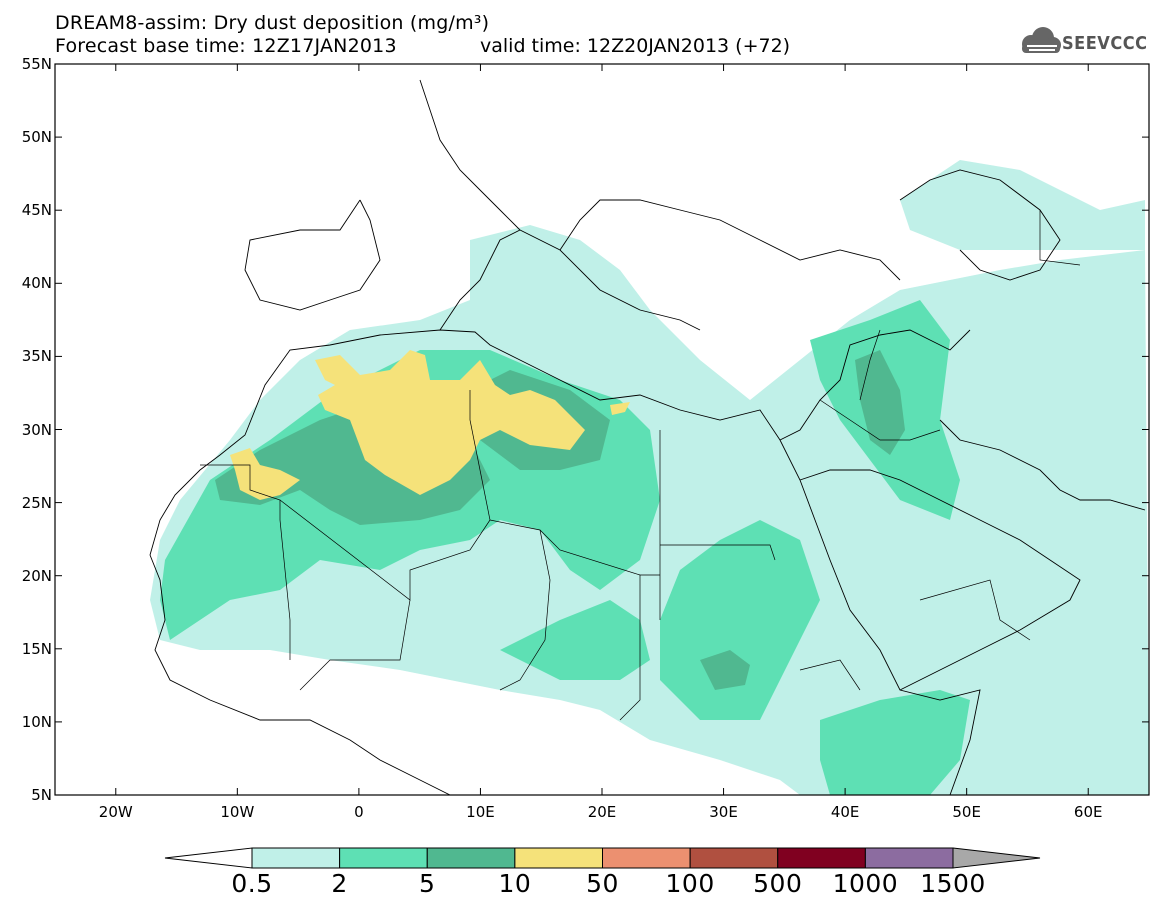  What do you see at coordinates (1041, 40) in the screenshot?
I see `cloud-logo-icon` at bounding box center [1041, 40].